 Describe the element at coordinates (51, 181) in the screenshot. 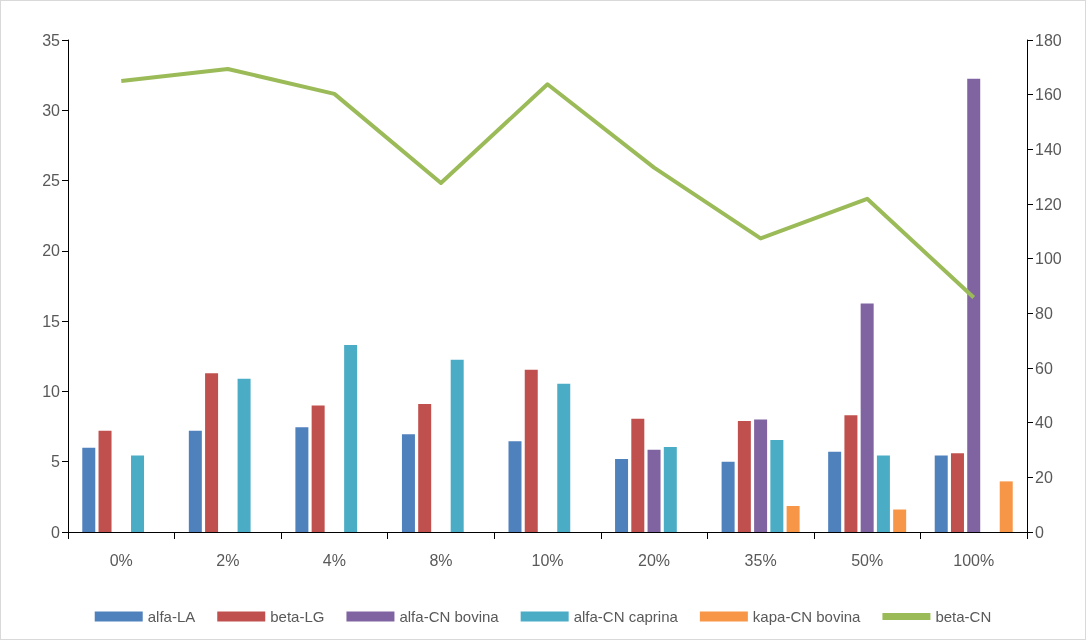

I see `y-tick-label: 25` at that location.